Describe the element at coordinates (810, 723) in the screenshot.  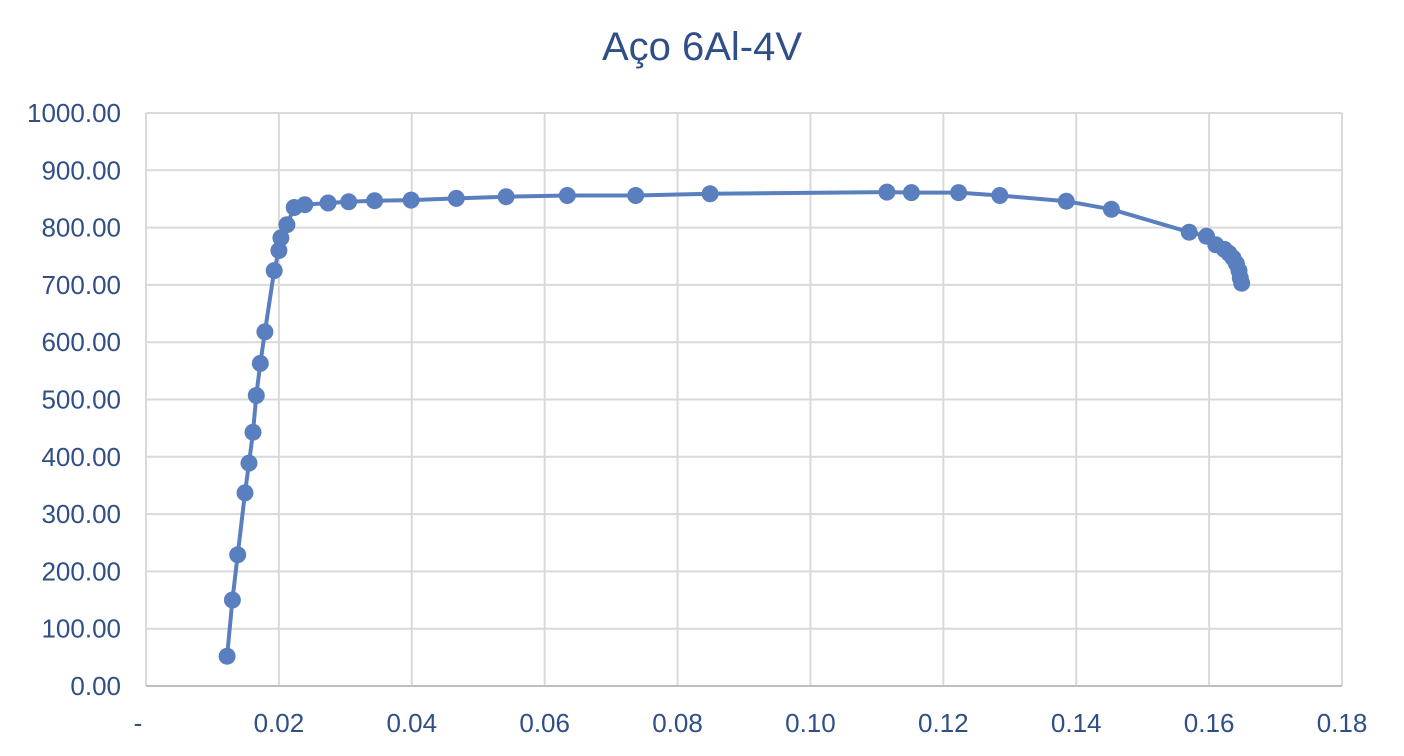
I see `x-tick-label: 0.10` at that location.